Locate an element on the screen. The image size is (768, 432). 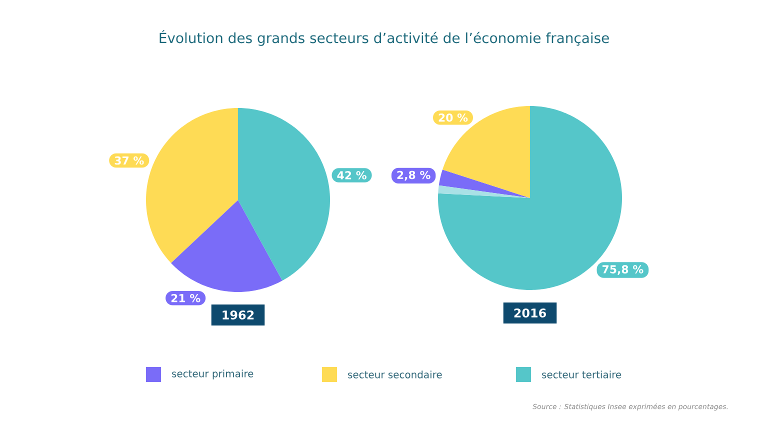
data-label: 20 % is located at coordinates (453, 117).